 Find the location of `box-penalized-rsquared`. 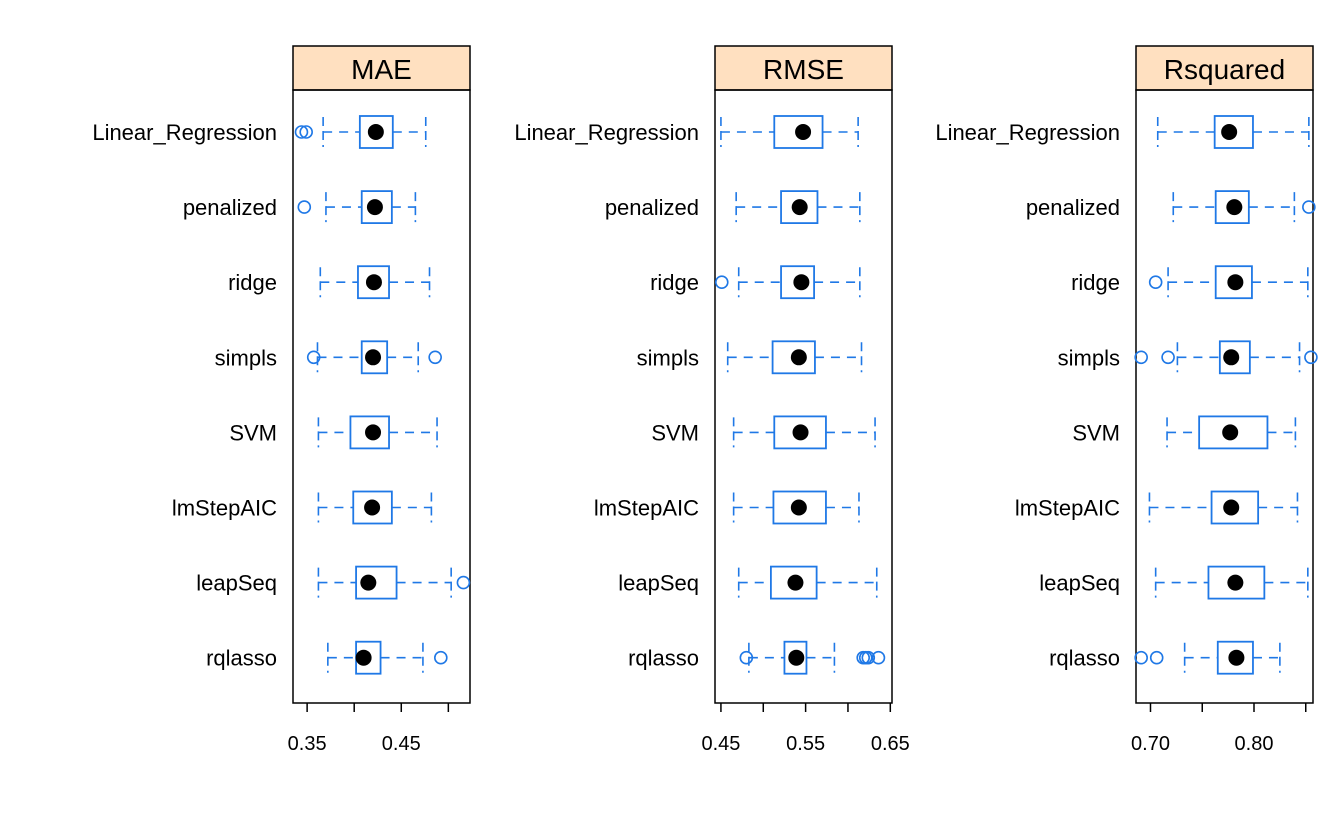

box-penalized-rsquared is located at coordinates (1244, 207).